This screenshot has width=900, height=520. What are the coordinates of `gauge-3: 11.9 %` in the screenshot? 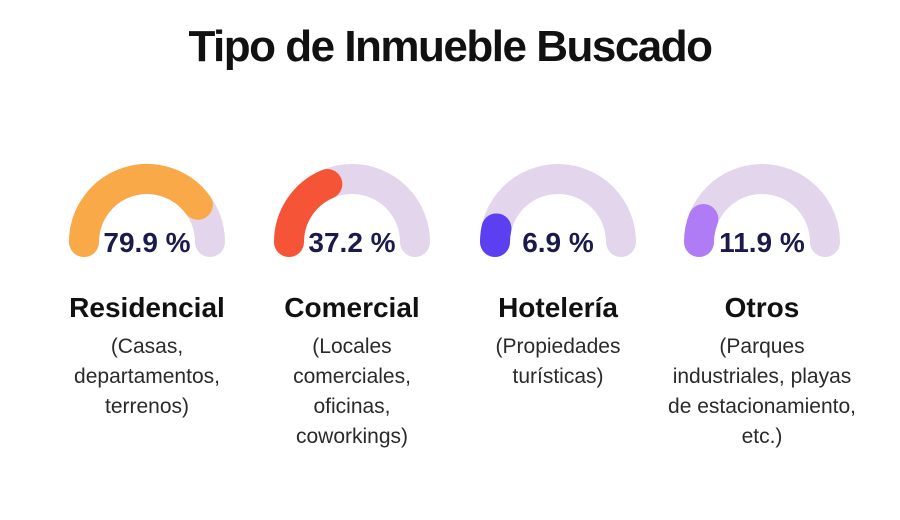 It's located at (762, 211).